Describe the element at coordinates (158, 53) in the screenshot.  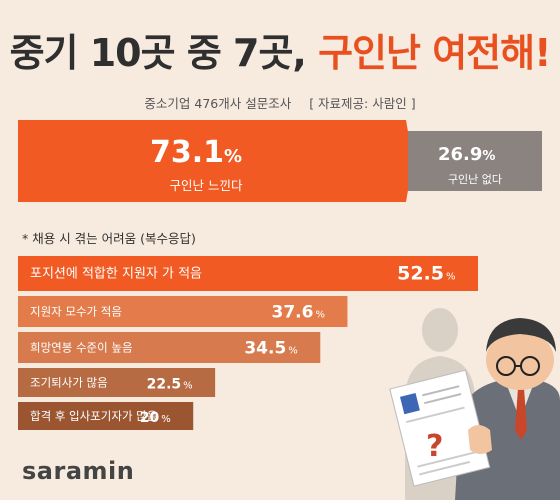
I see `title-part1: 중기 10곳 중 7곳,` at that location.